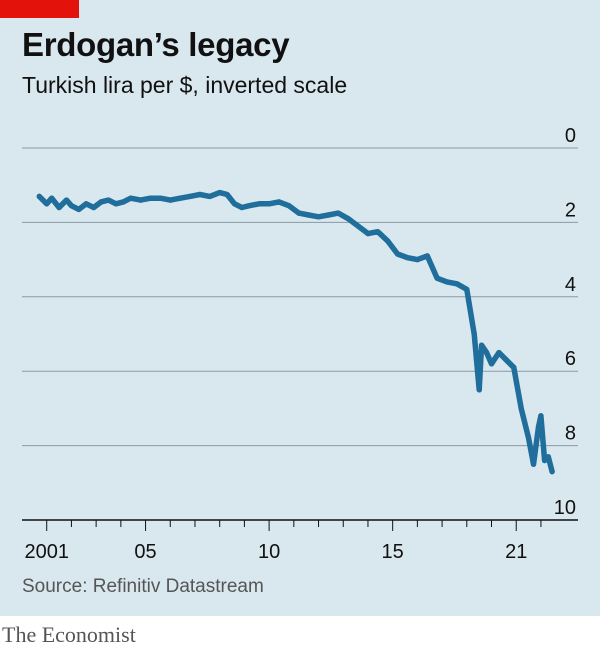 Image resolution: width=600 pixels, height=653 pixels. I want to click on chart-title: Erdogan’s legacy, so click(156, 44).